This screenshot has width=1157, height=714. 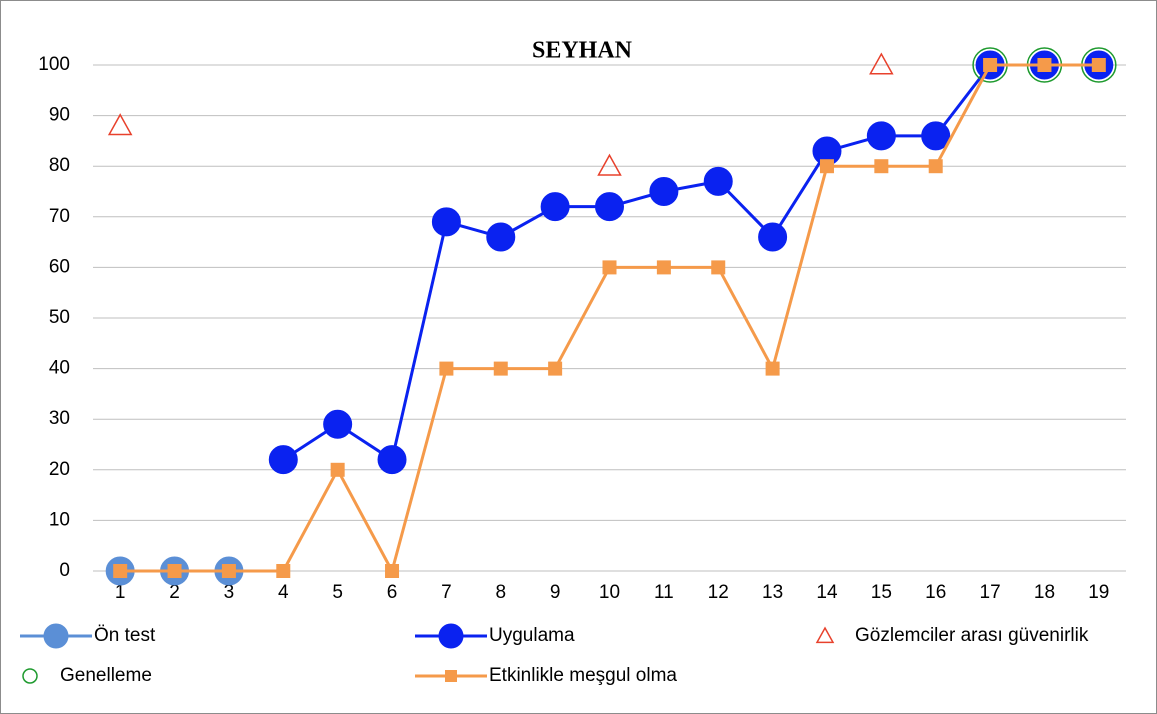 I want to click on y-tick-label: 50, so click(x=59, y=317).